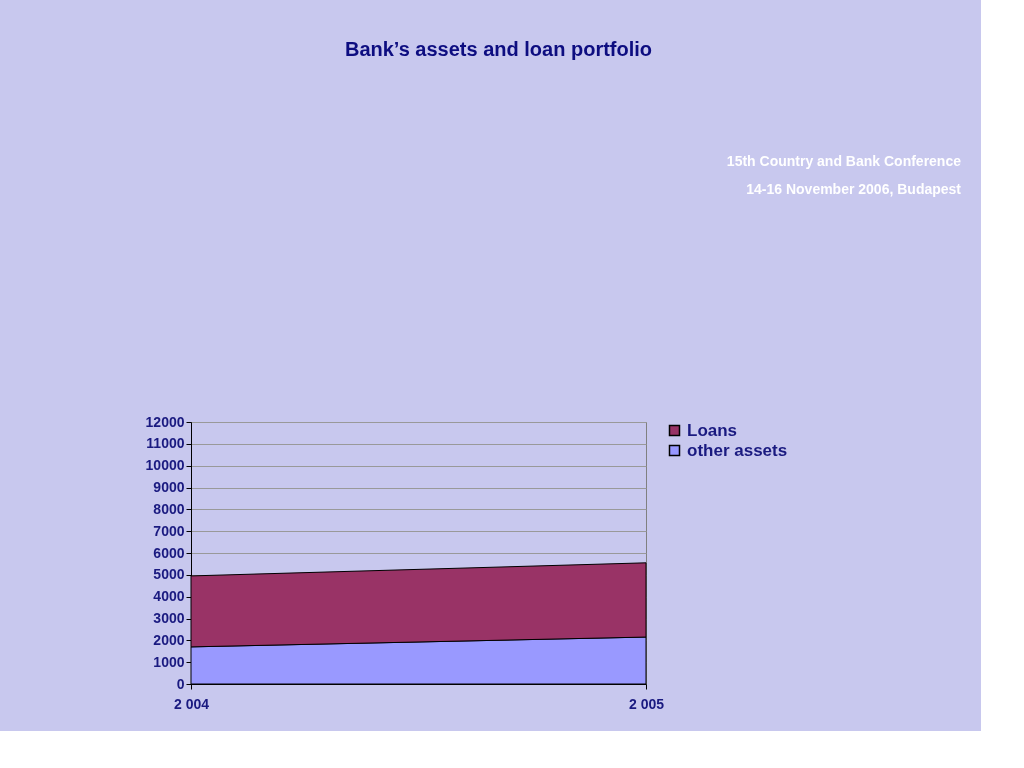  Describe the element at coordinates (180, 683) in the screenshot. I see `y-tick-label: 0` at that location.